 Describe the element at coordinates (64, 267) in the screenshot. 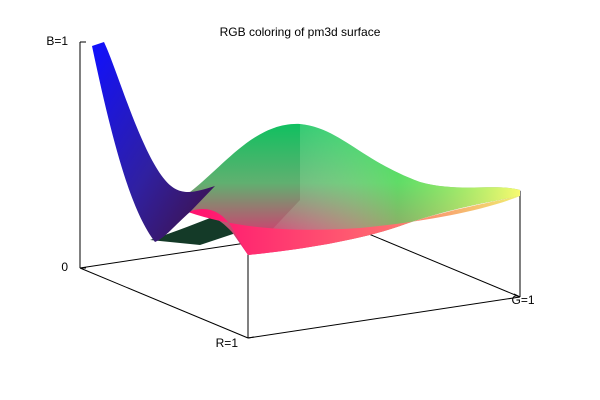

I see `z-tick-label: 0` at that location.